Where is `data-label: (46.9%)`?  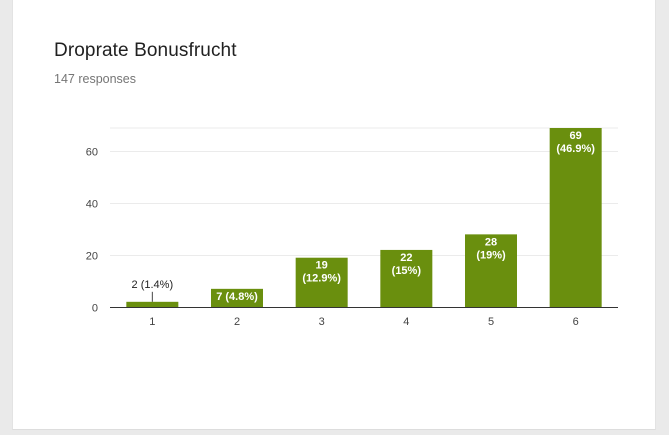
data-label: (46.9%) is located at coordinates (575, 149).